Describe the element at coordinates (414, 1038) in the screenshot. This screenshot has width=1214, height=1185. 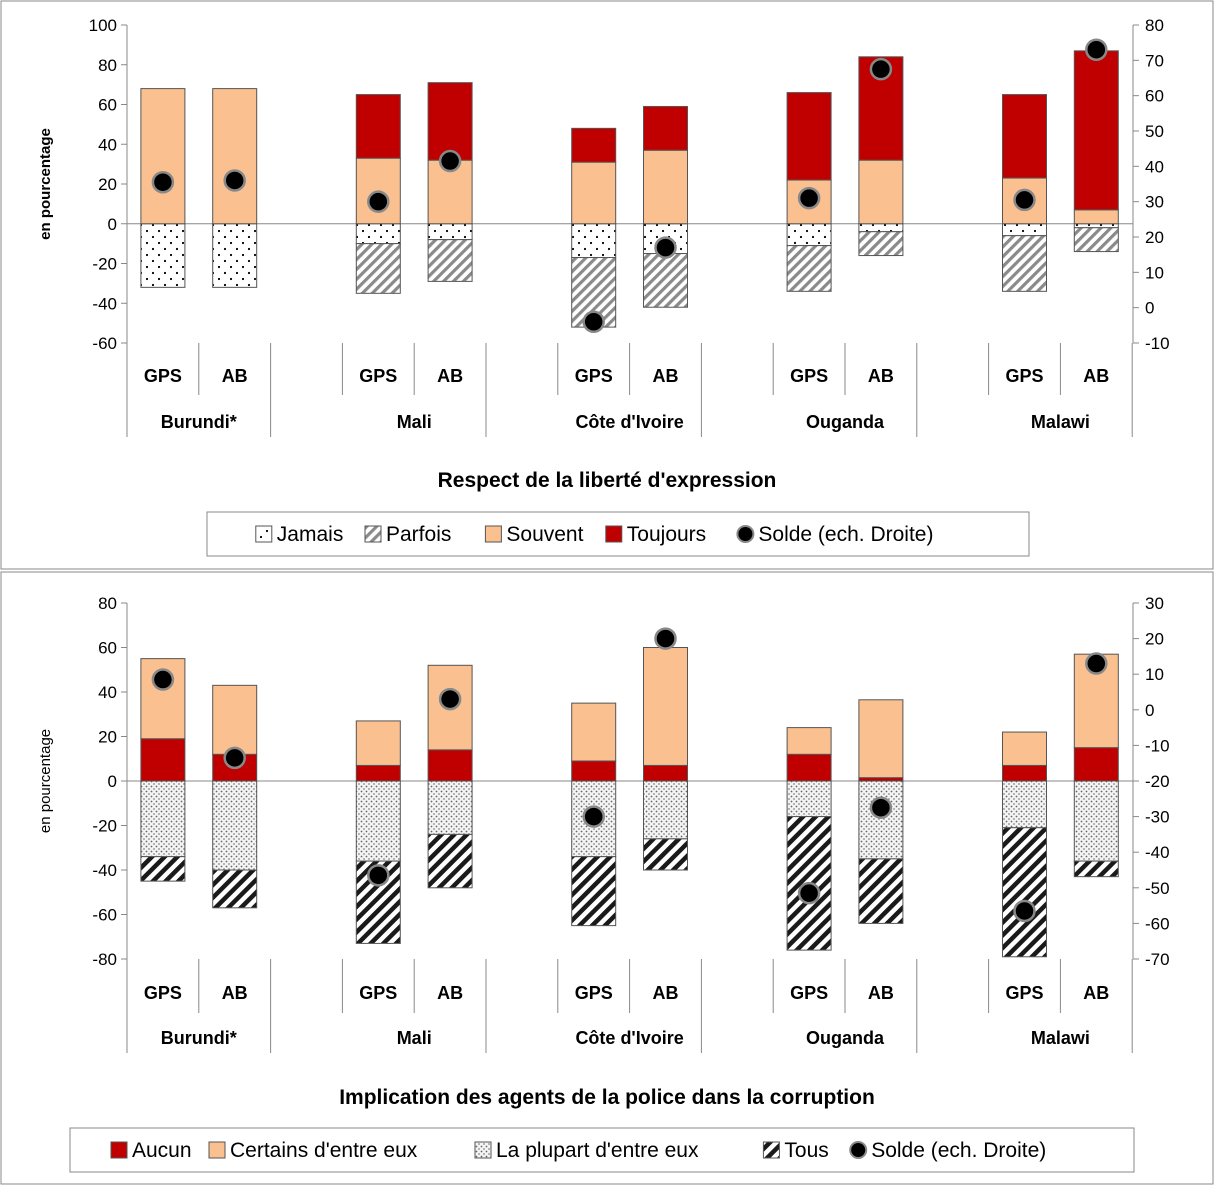
I see `group-label: Mali` at that location.